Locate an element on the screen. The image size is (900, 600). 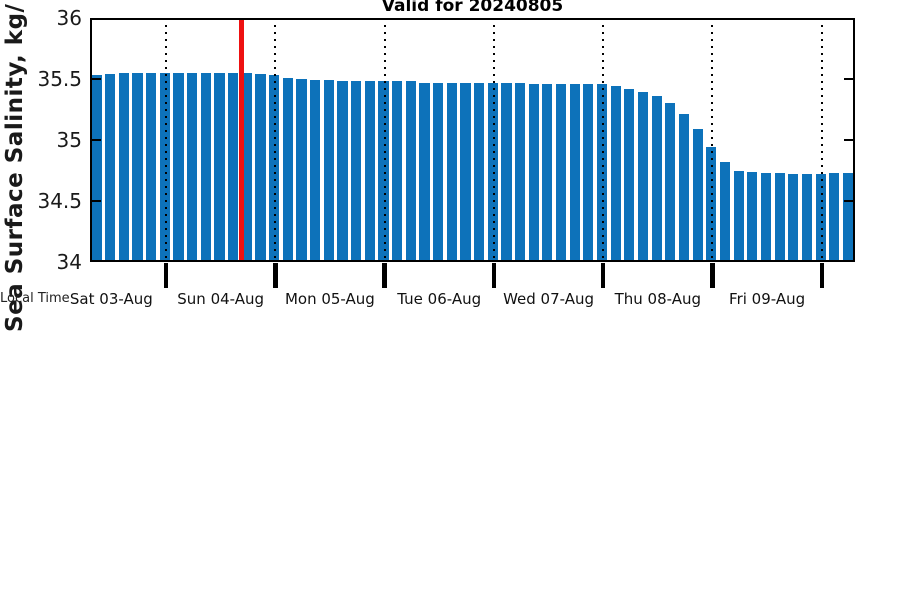
x-day-label: Wed 07-Aug is located at coordinates (548, 299).